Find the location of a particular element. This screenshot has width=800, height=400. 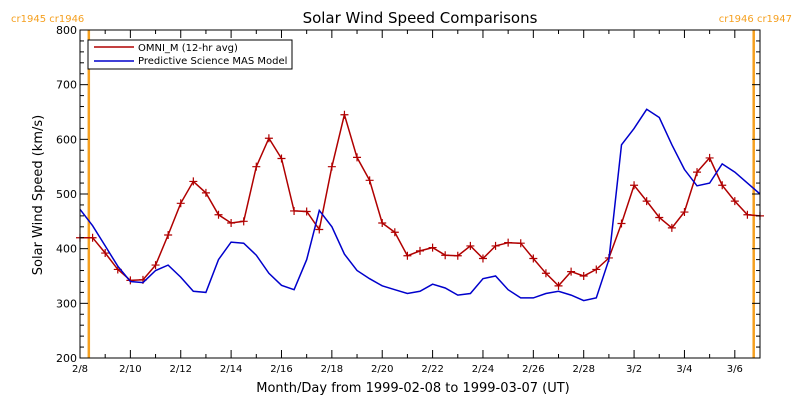

y-tick-label: 300 is located at coordinates (66, 303).